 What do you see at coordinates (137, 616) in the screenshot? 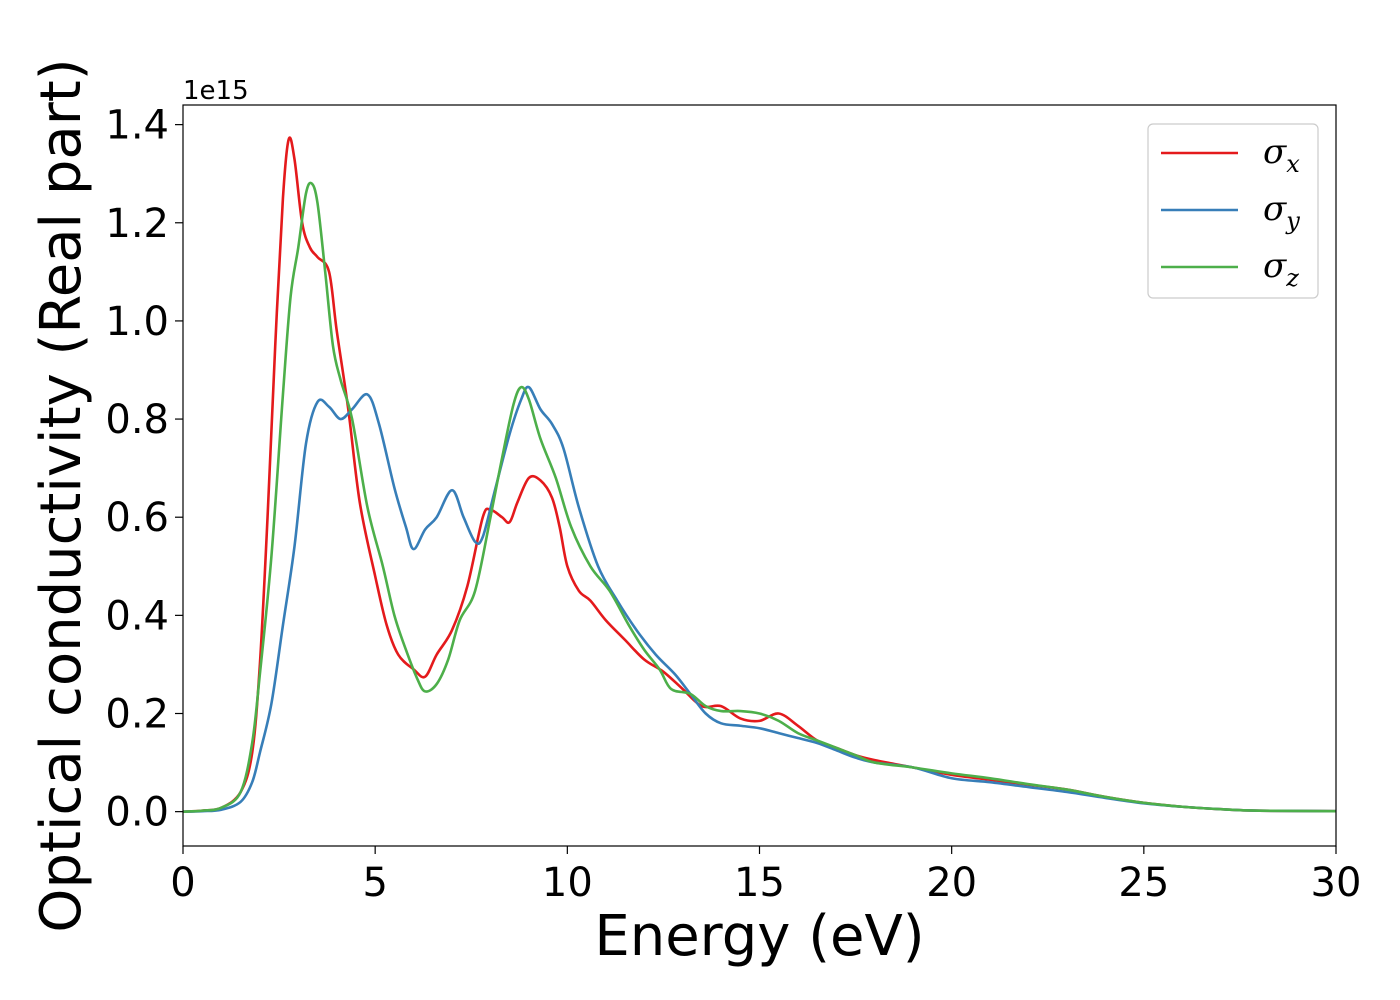
I see `y-tick-label: 0.4` at bounding box center [137, 616].